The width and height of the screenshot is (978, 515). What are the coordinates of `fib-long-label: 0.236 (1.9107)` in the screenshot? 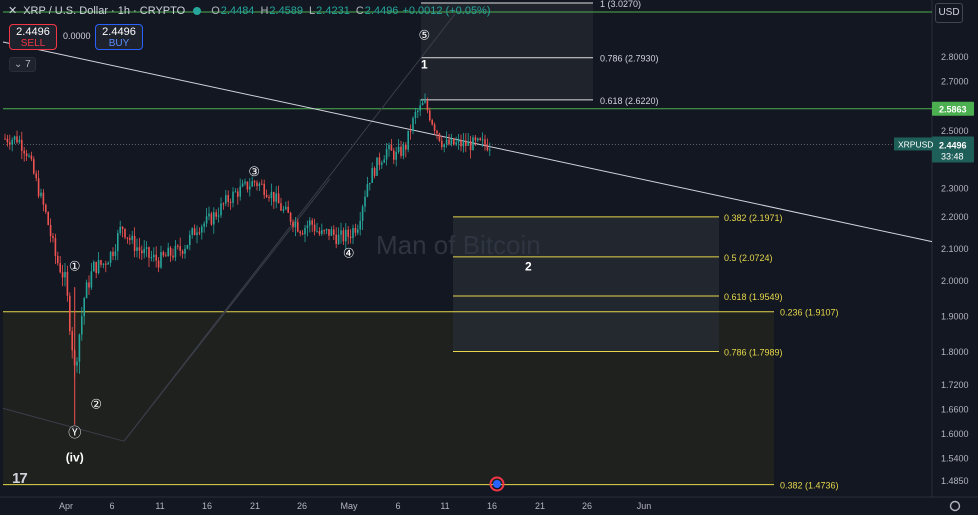 It's located at (809, 313).